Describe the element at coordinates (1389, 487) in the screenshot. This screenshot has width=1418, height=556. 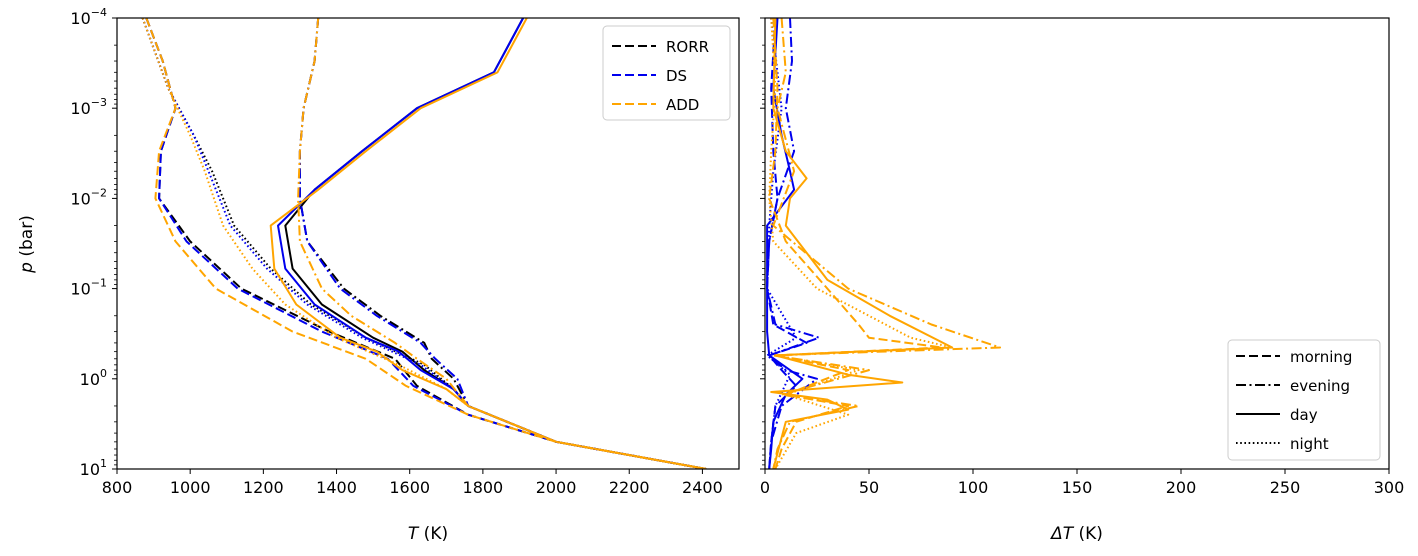
I see `x-tick-label: 300` at that location.